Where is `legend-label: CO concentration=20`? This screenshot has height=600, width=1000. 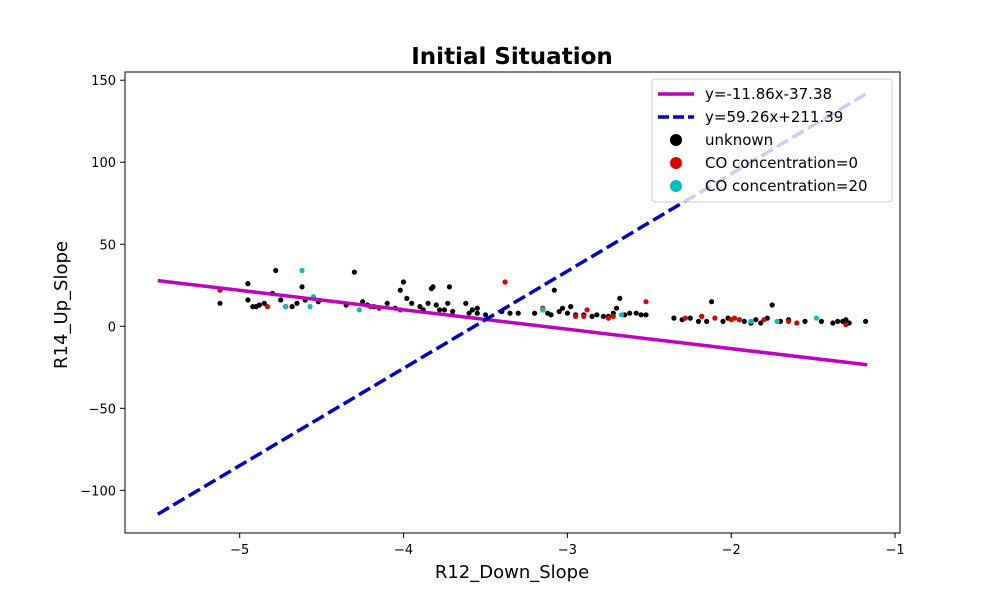 legend-label: CO concentration=20 is located at coordinates (786, 186).